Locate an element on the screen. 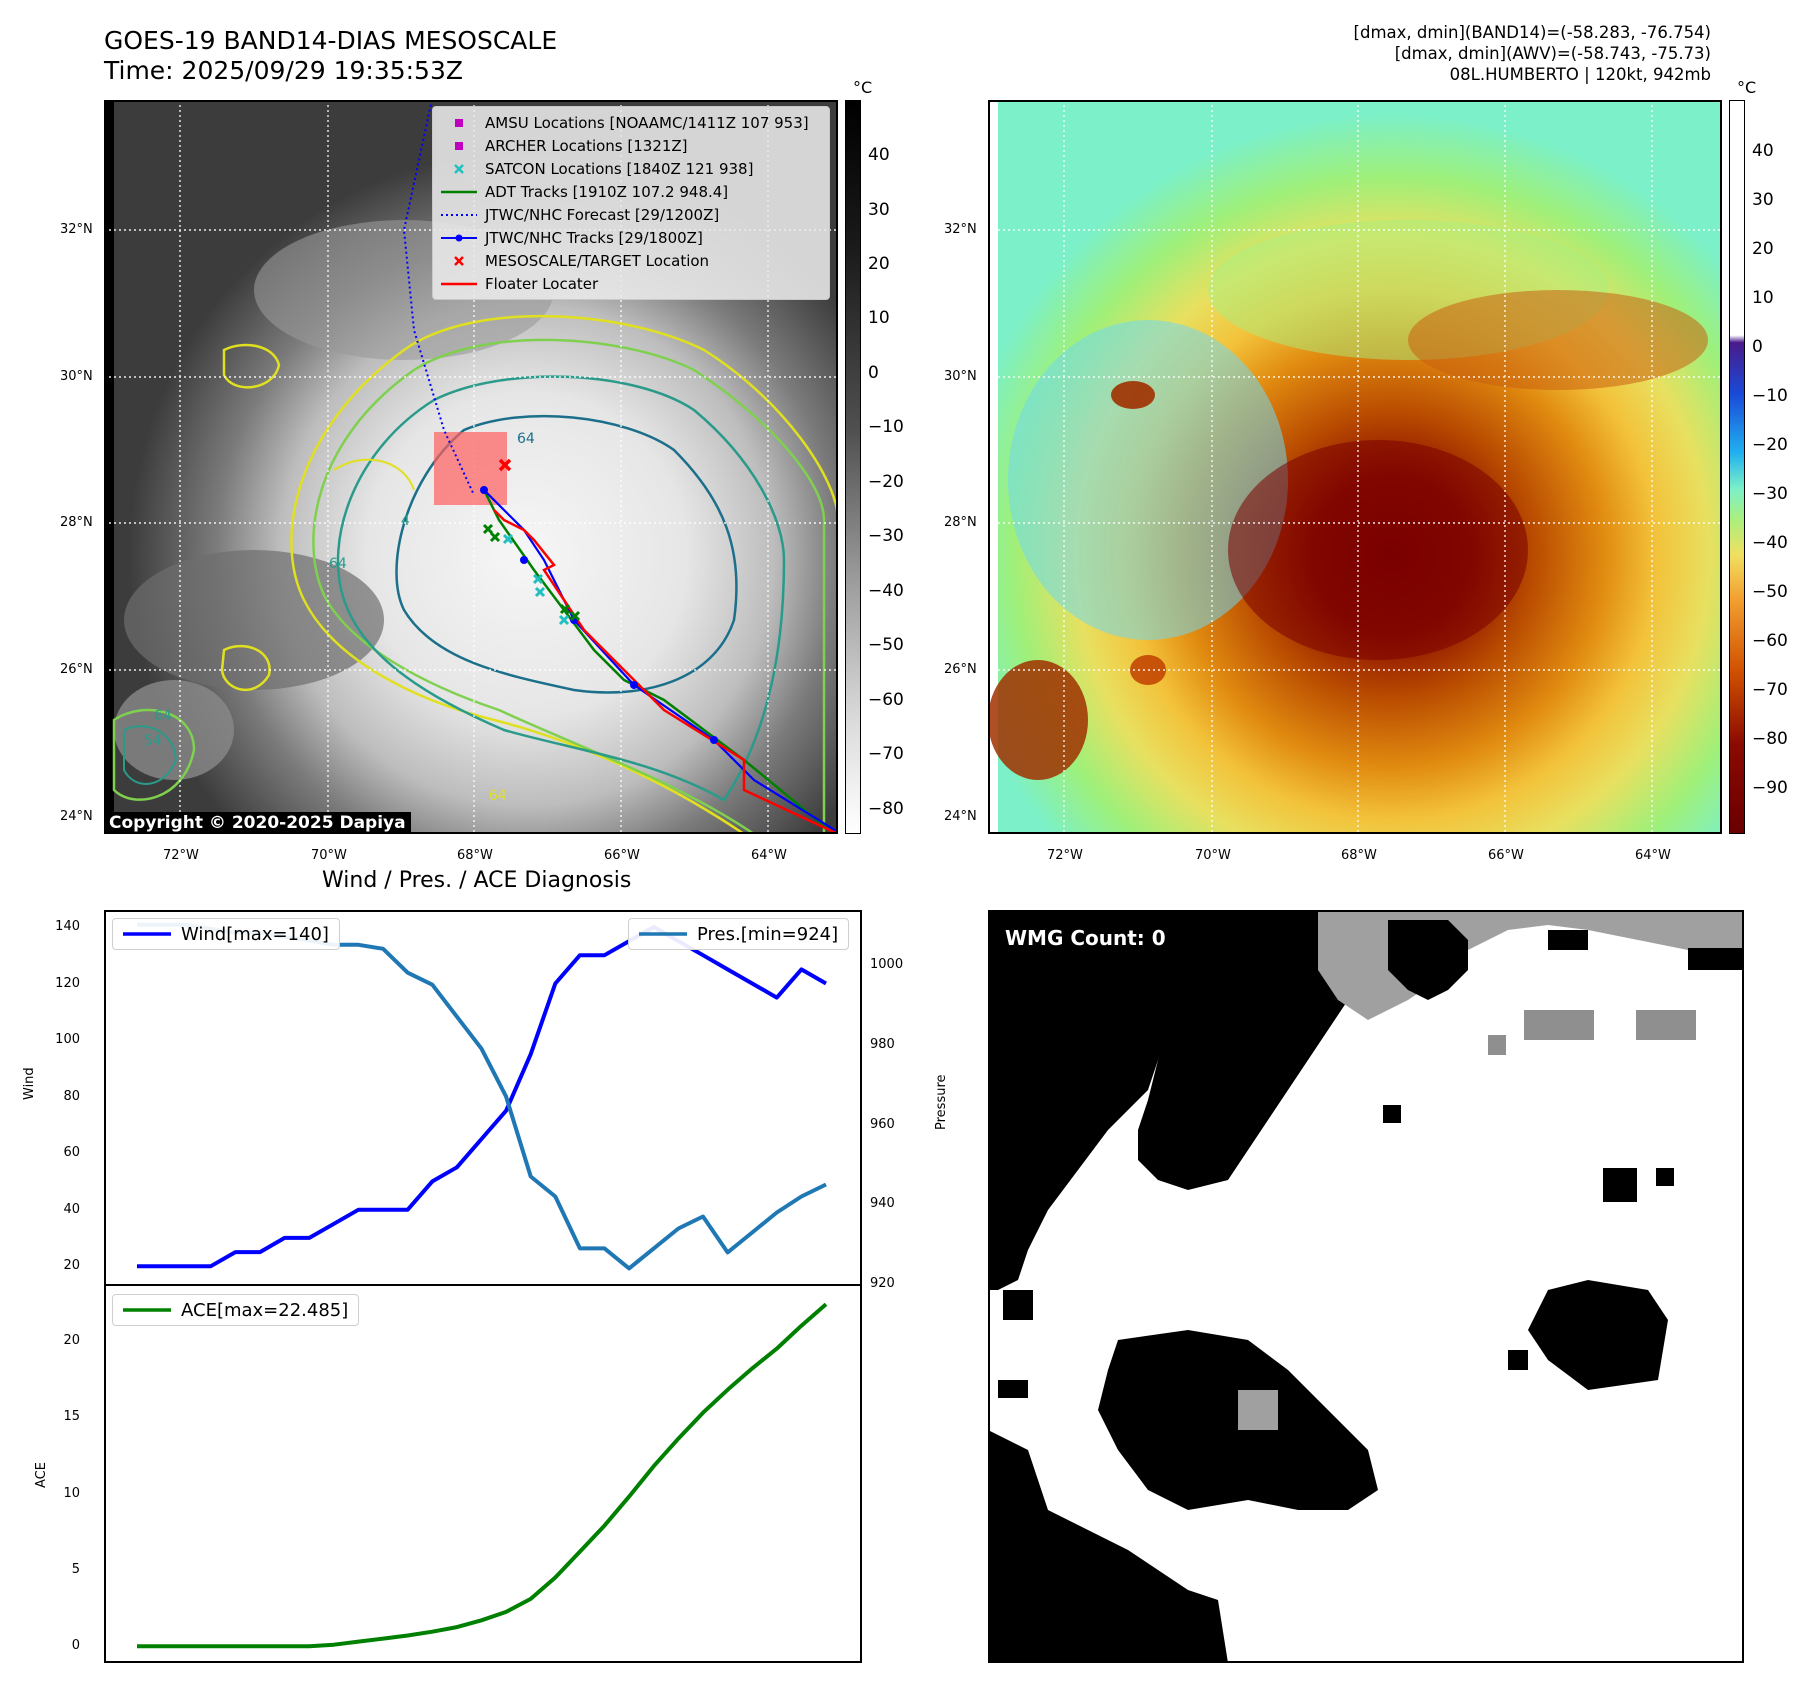  contour-teal is located at coordinates (561, 588).